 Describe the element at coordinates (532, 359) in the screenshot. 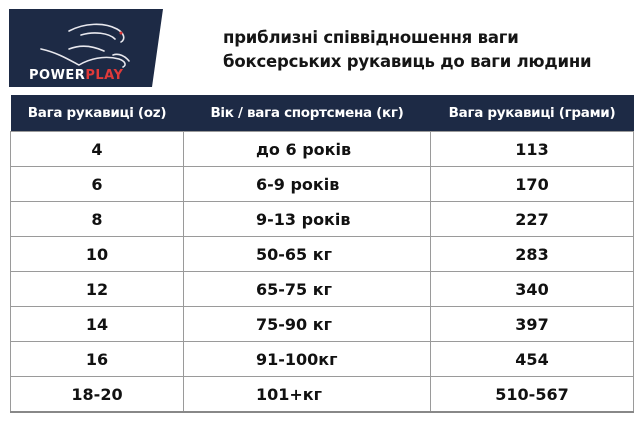

I see `glove-grams-cell: 454` at that location.